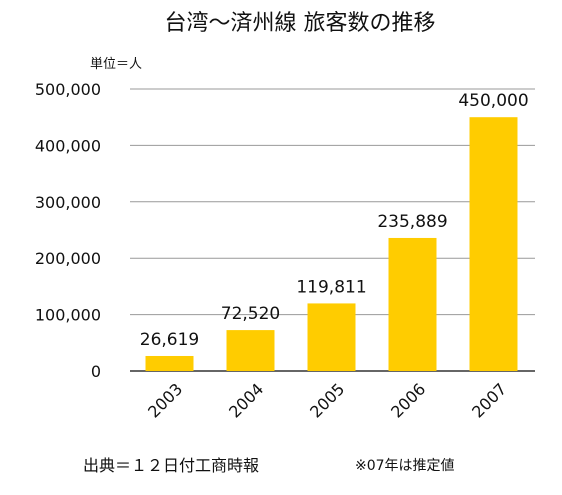  Describe the element at coordinates (331, 337) in the screenshot. I see `bar-2005` at that location.